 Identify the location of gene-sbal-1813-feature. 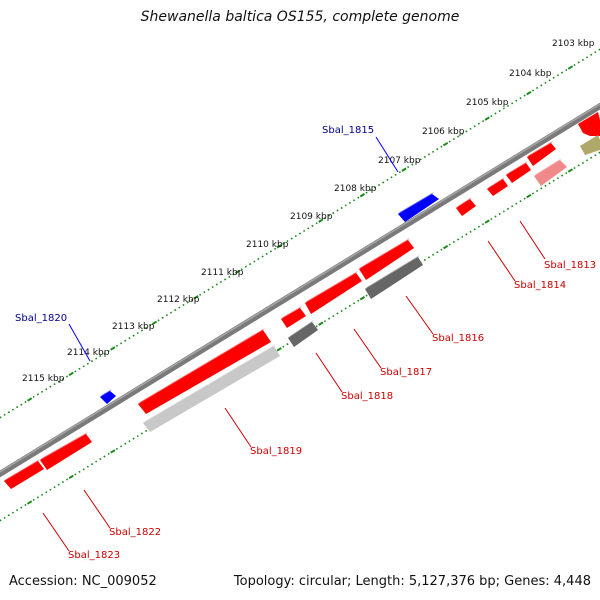
(541, 153).